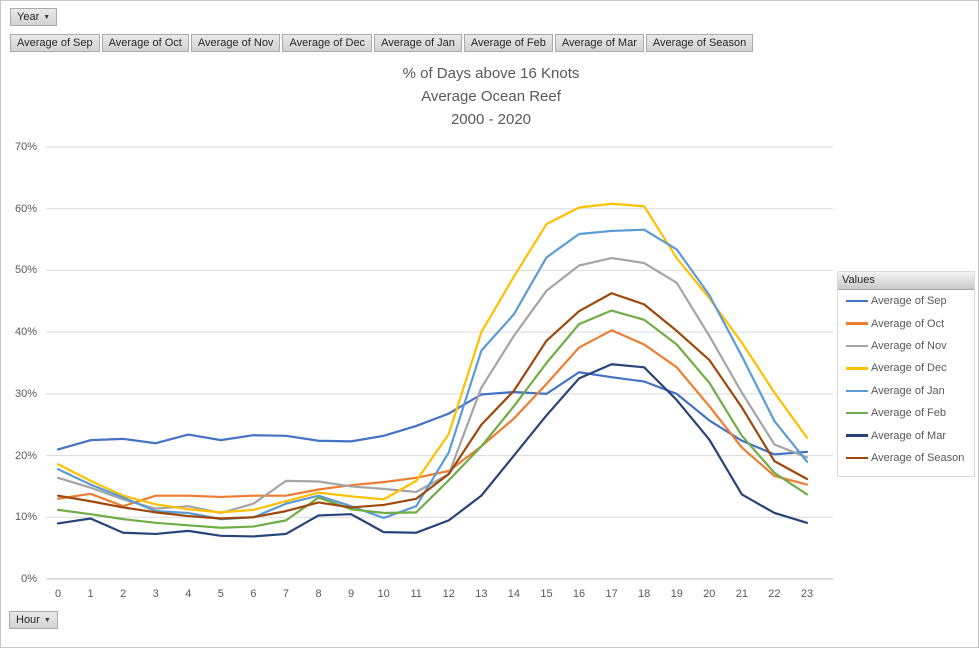 This screenshot has height=648, width=979. Describe the element at coordinates (253, 594) in the screenshot. I see `x-tick-6: 6` at that location.